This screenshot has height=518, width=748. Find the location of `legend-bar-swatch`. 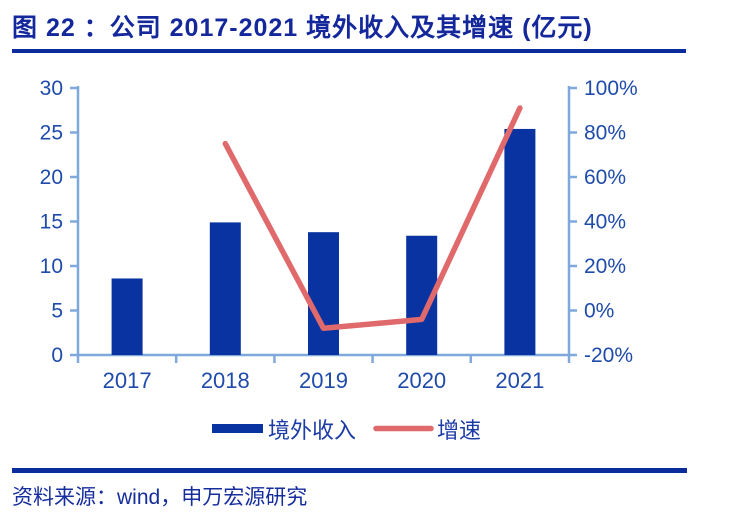

legend-bar-swatch is located at coordinates (237, 428).